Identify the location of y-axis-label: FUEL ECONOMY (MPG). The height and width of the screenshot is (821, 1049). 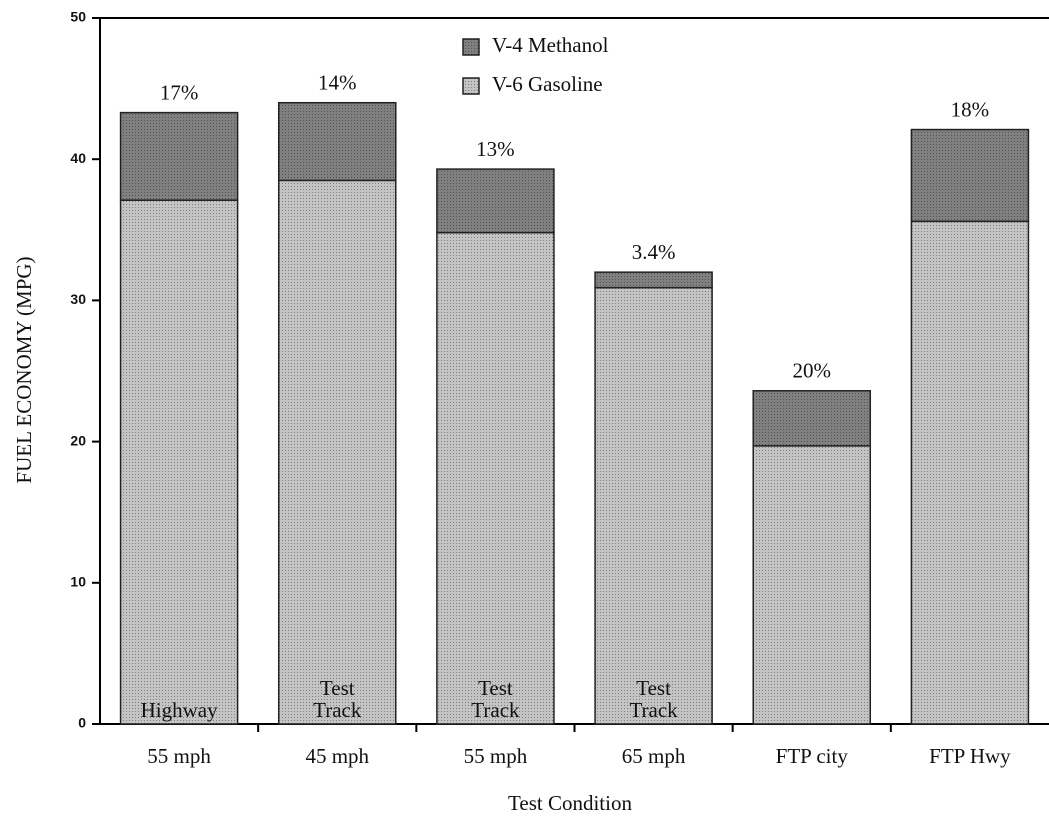
(24, 369).